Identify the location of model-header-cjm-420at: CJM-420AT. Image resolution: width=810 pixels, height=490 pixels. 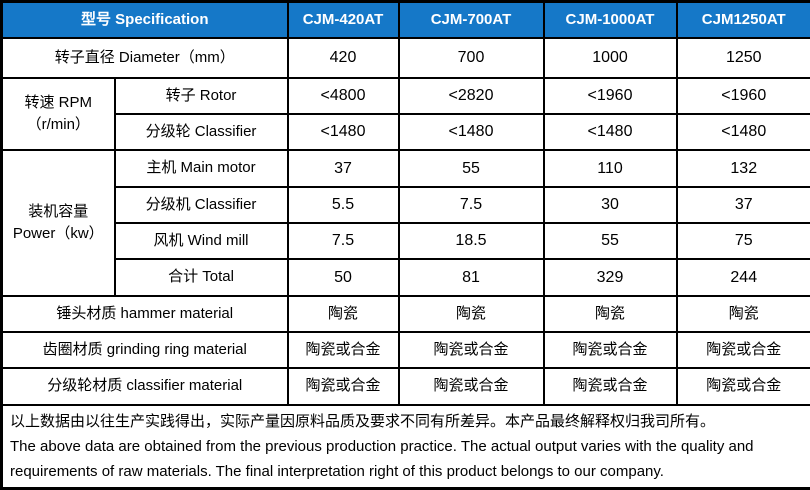
(343, 20).